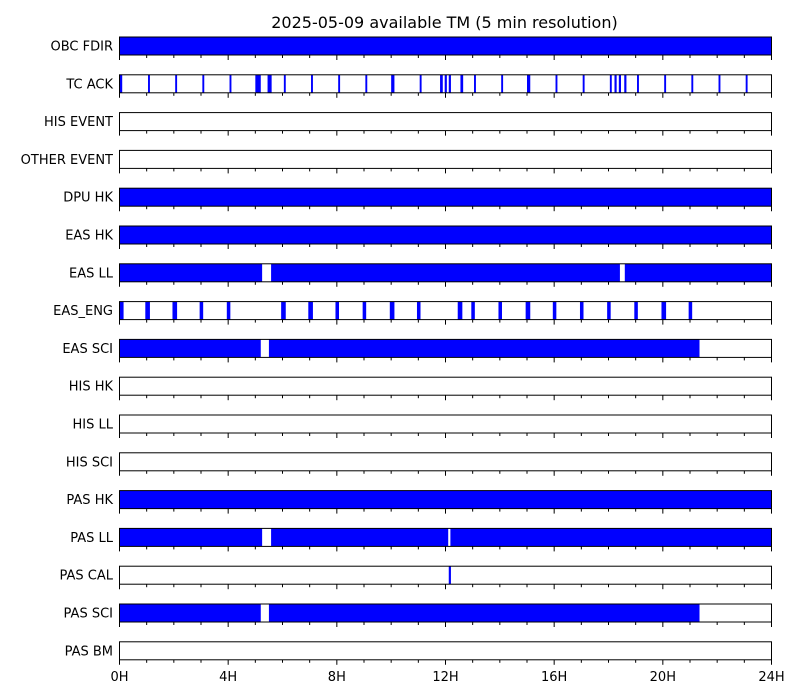 The image size is (800, 700). I want to click on x-axis: 0H 4H 8H 12H 16H 20H 24H, so click(447, 677).